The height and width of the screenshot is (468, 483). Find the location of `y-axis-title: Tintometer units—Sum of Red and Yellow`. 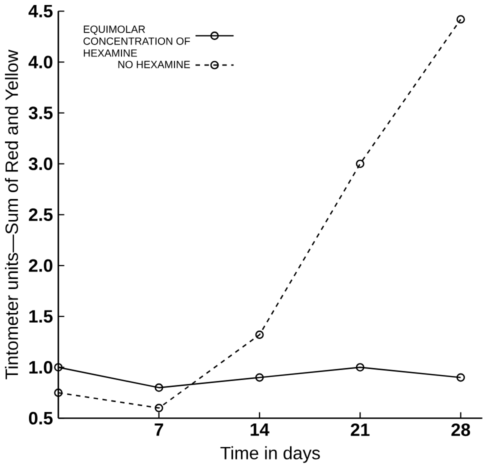

y-axis-title: Tintometer units—Sum of Red and Yellow is located at coordinates (11, 215).